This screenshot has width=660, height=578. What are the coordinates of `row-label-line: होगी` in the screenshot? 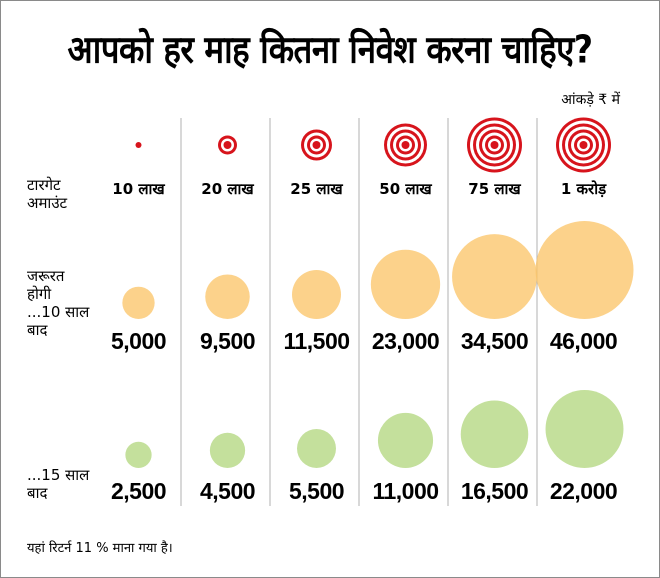 It's located at (39, 294).